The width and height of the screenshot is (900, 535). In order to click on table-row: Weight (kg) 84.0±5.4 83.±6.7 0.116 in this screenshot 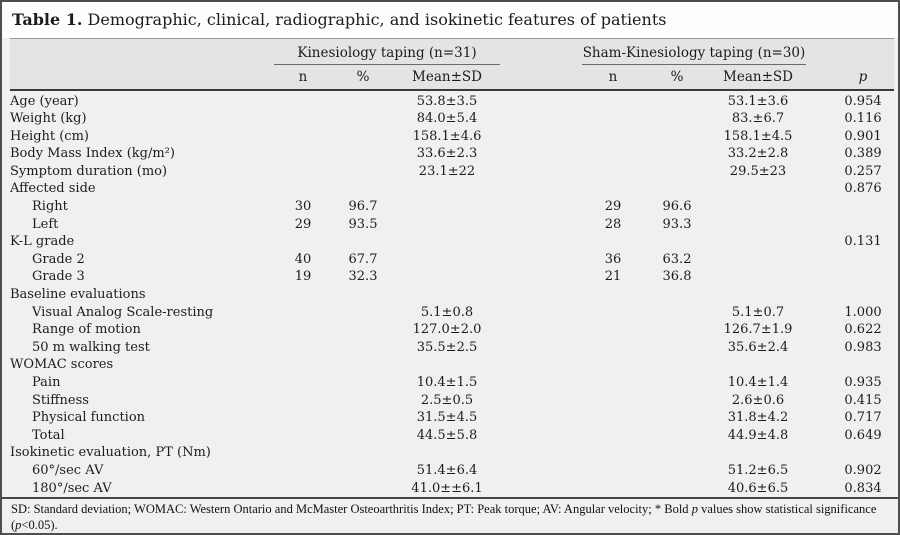, I will do `click(452, 119)`.